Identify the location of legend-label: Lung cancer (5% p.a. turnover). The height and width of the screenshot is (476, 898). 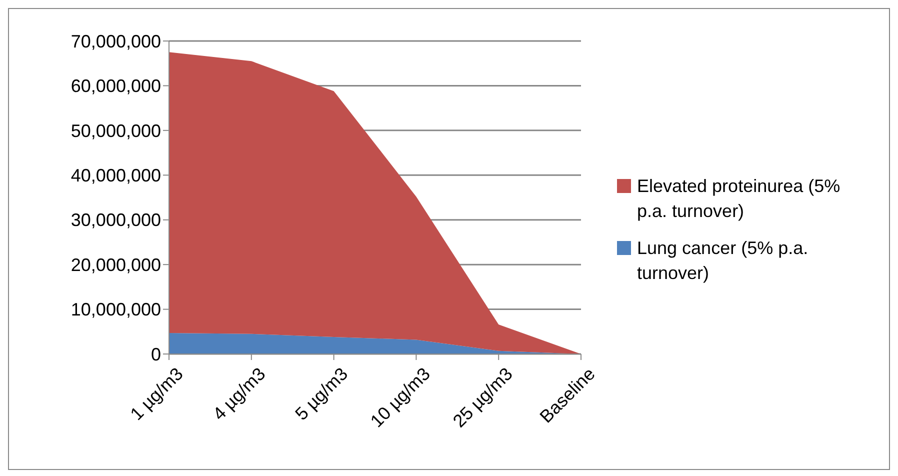
(723, 261).